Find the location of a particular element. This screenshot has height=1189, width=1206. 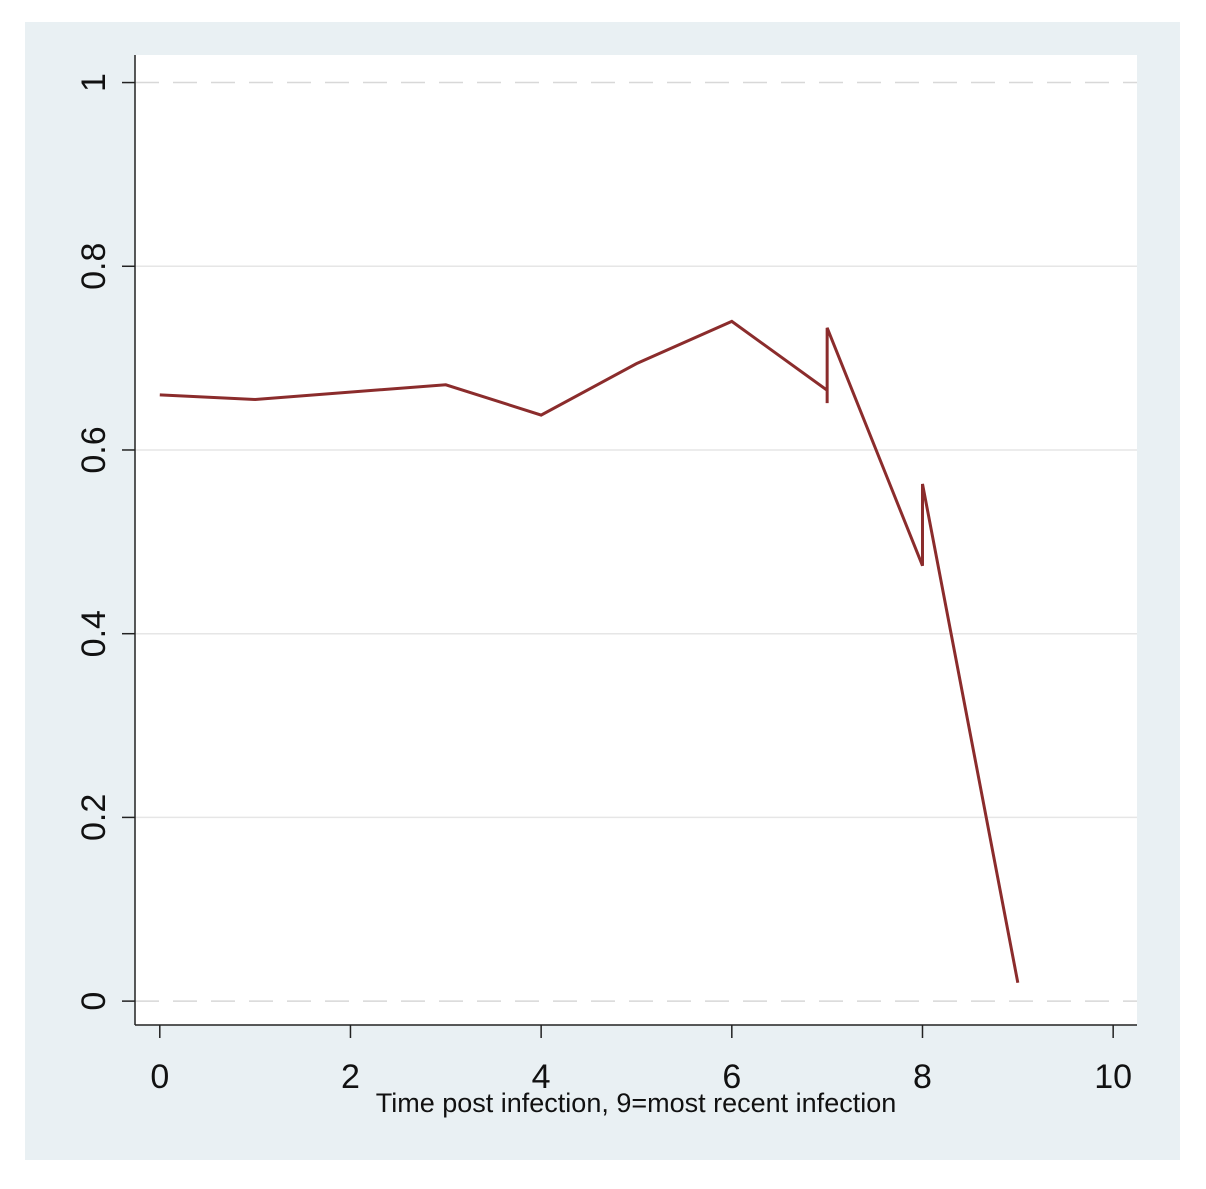

x-tick-label: 4 is located at coordinates (541, 1077).